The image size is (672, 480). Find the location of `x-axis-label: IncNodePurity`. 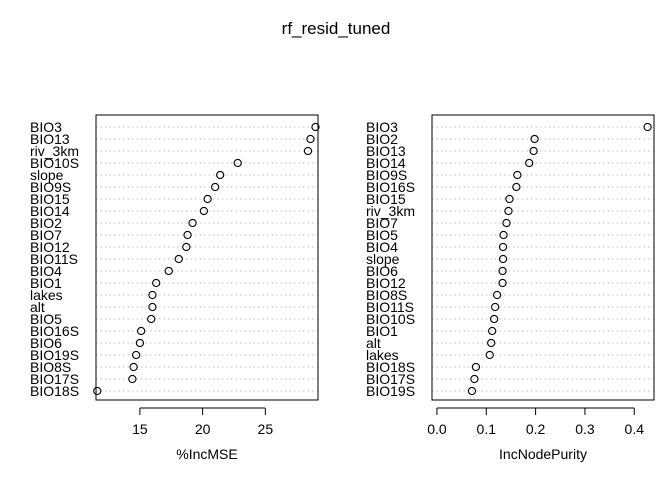

x-axis-label: IncNodePurity is located at coordinates (543, 454).